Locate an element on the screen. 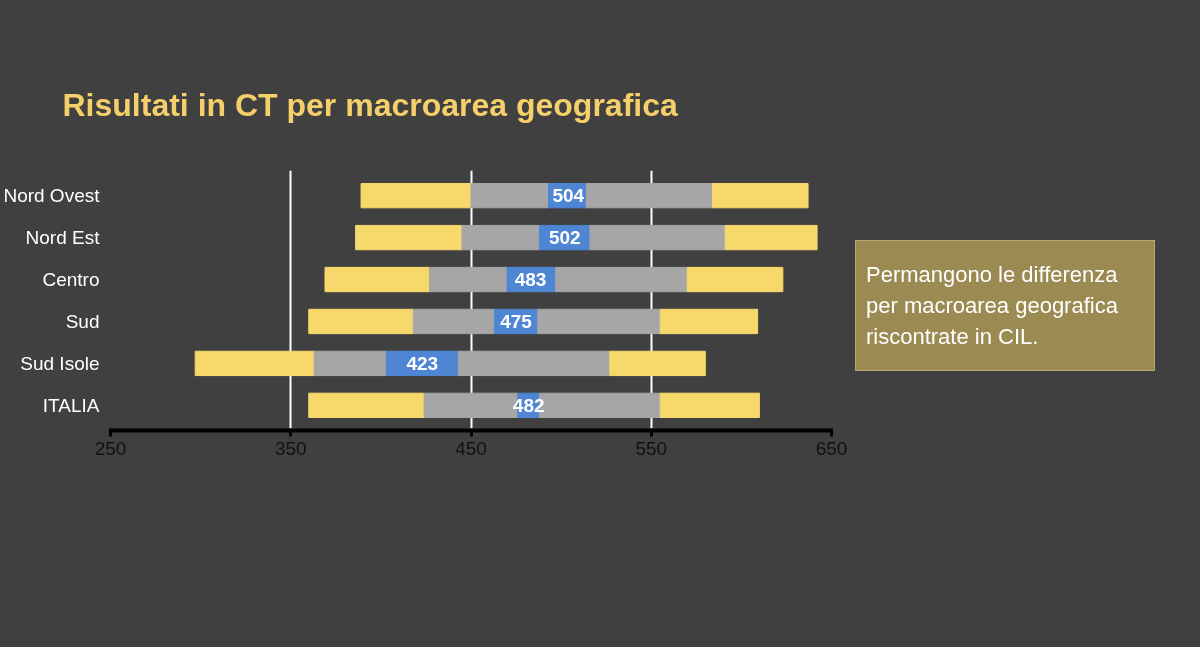 Image resolution: width=1200 pixels, height=647 pixels. y-tick-label: Sud is located at coordinates (82, 321).